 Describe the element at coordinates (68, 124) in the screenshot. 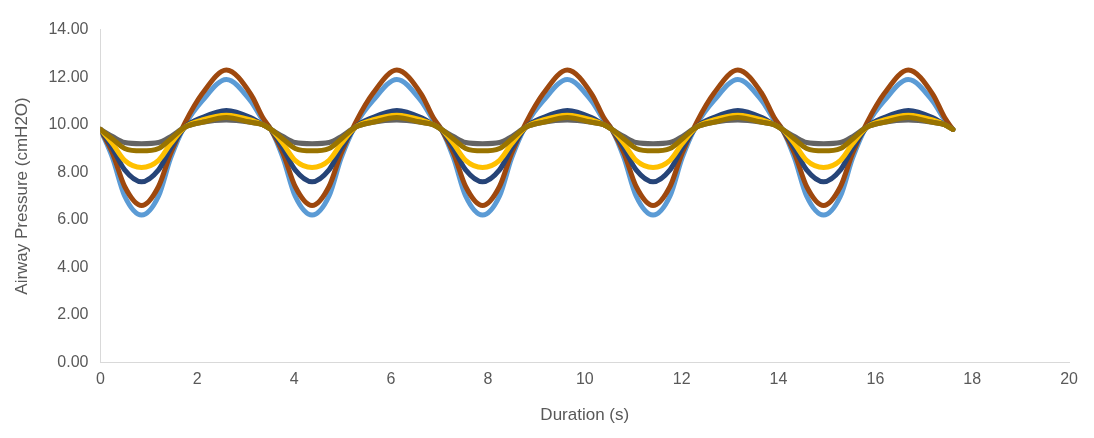

I see `y-tick-label: 10.00` at that location.